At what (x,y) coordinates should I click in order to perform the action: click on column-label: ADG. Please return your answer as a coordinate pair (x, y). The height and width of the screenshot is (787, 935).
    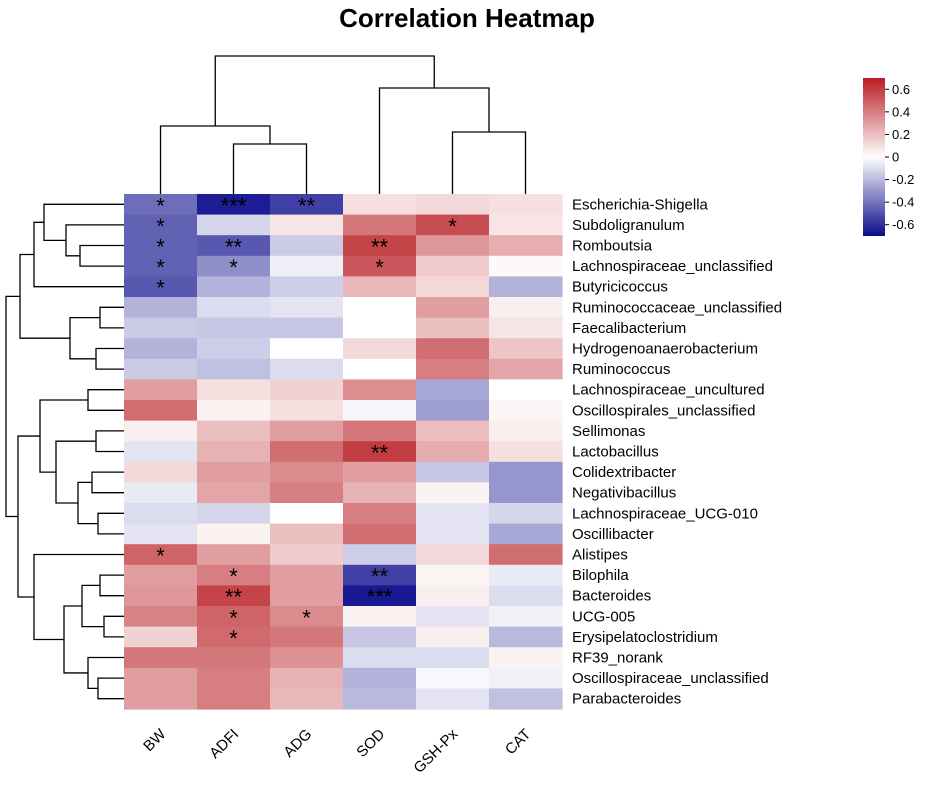
    Looking at the image, I should click on (297, 743).